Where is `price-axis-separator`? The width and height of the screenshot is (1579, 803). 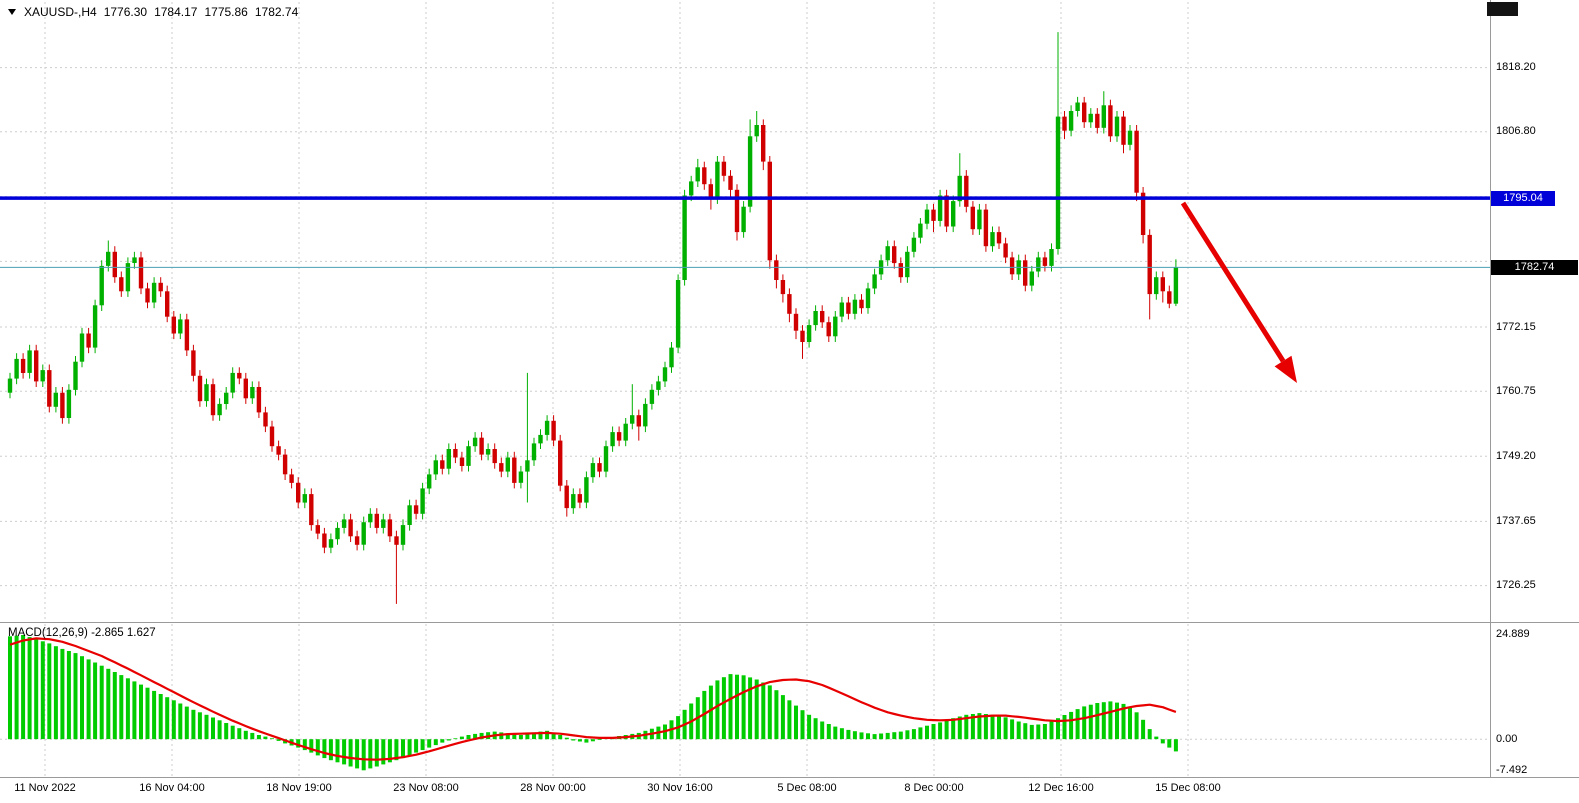 price-axis-separator is located at coordinates (1490, 388).